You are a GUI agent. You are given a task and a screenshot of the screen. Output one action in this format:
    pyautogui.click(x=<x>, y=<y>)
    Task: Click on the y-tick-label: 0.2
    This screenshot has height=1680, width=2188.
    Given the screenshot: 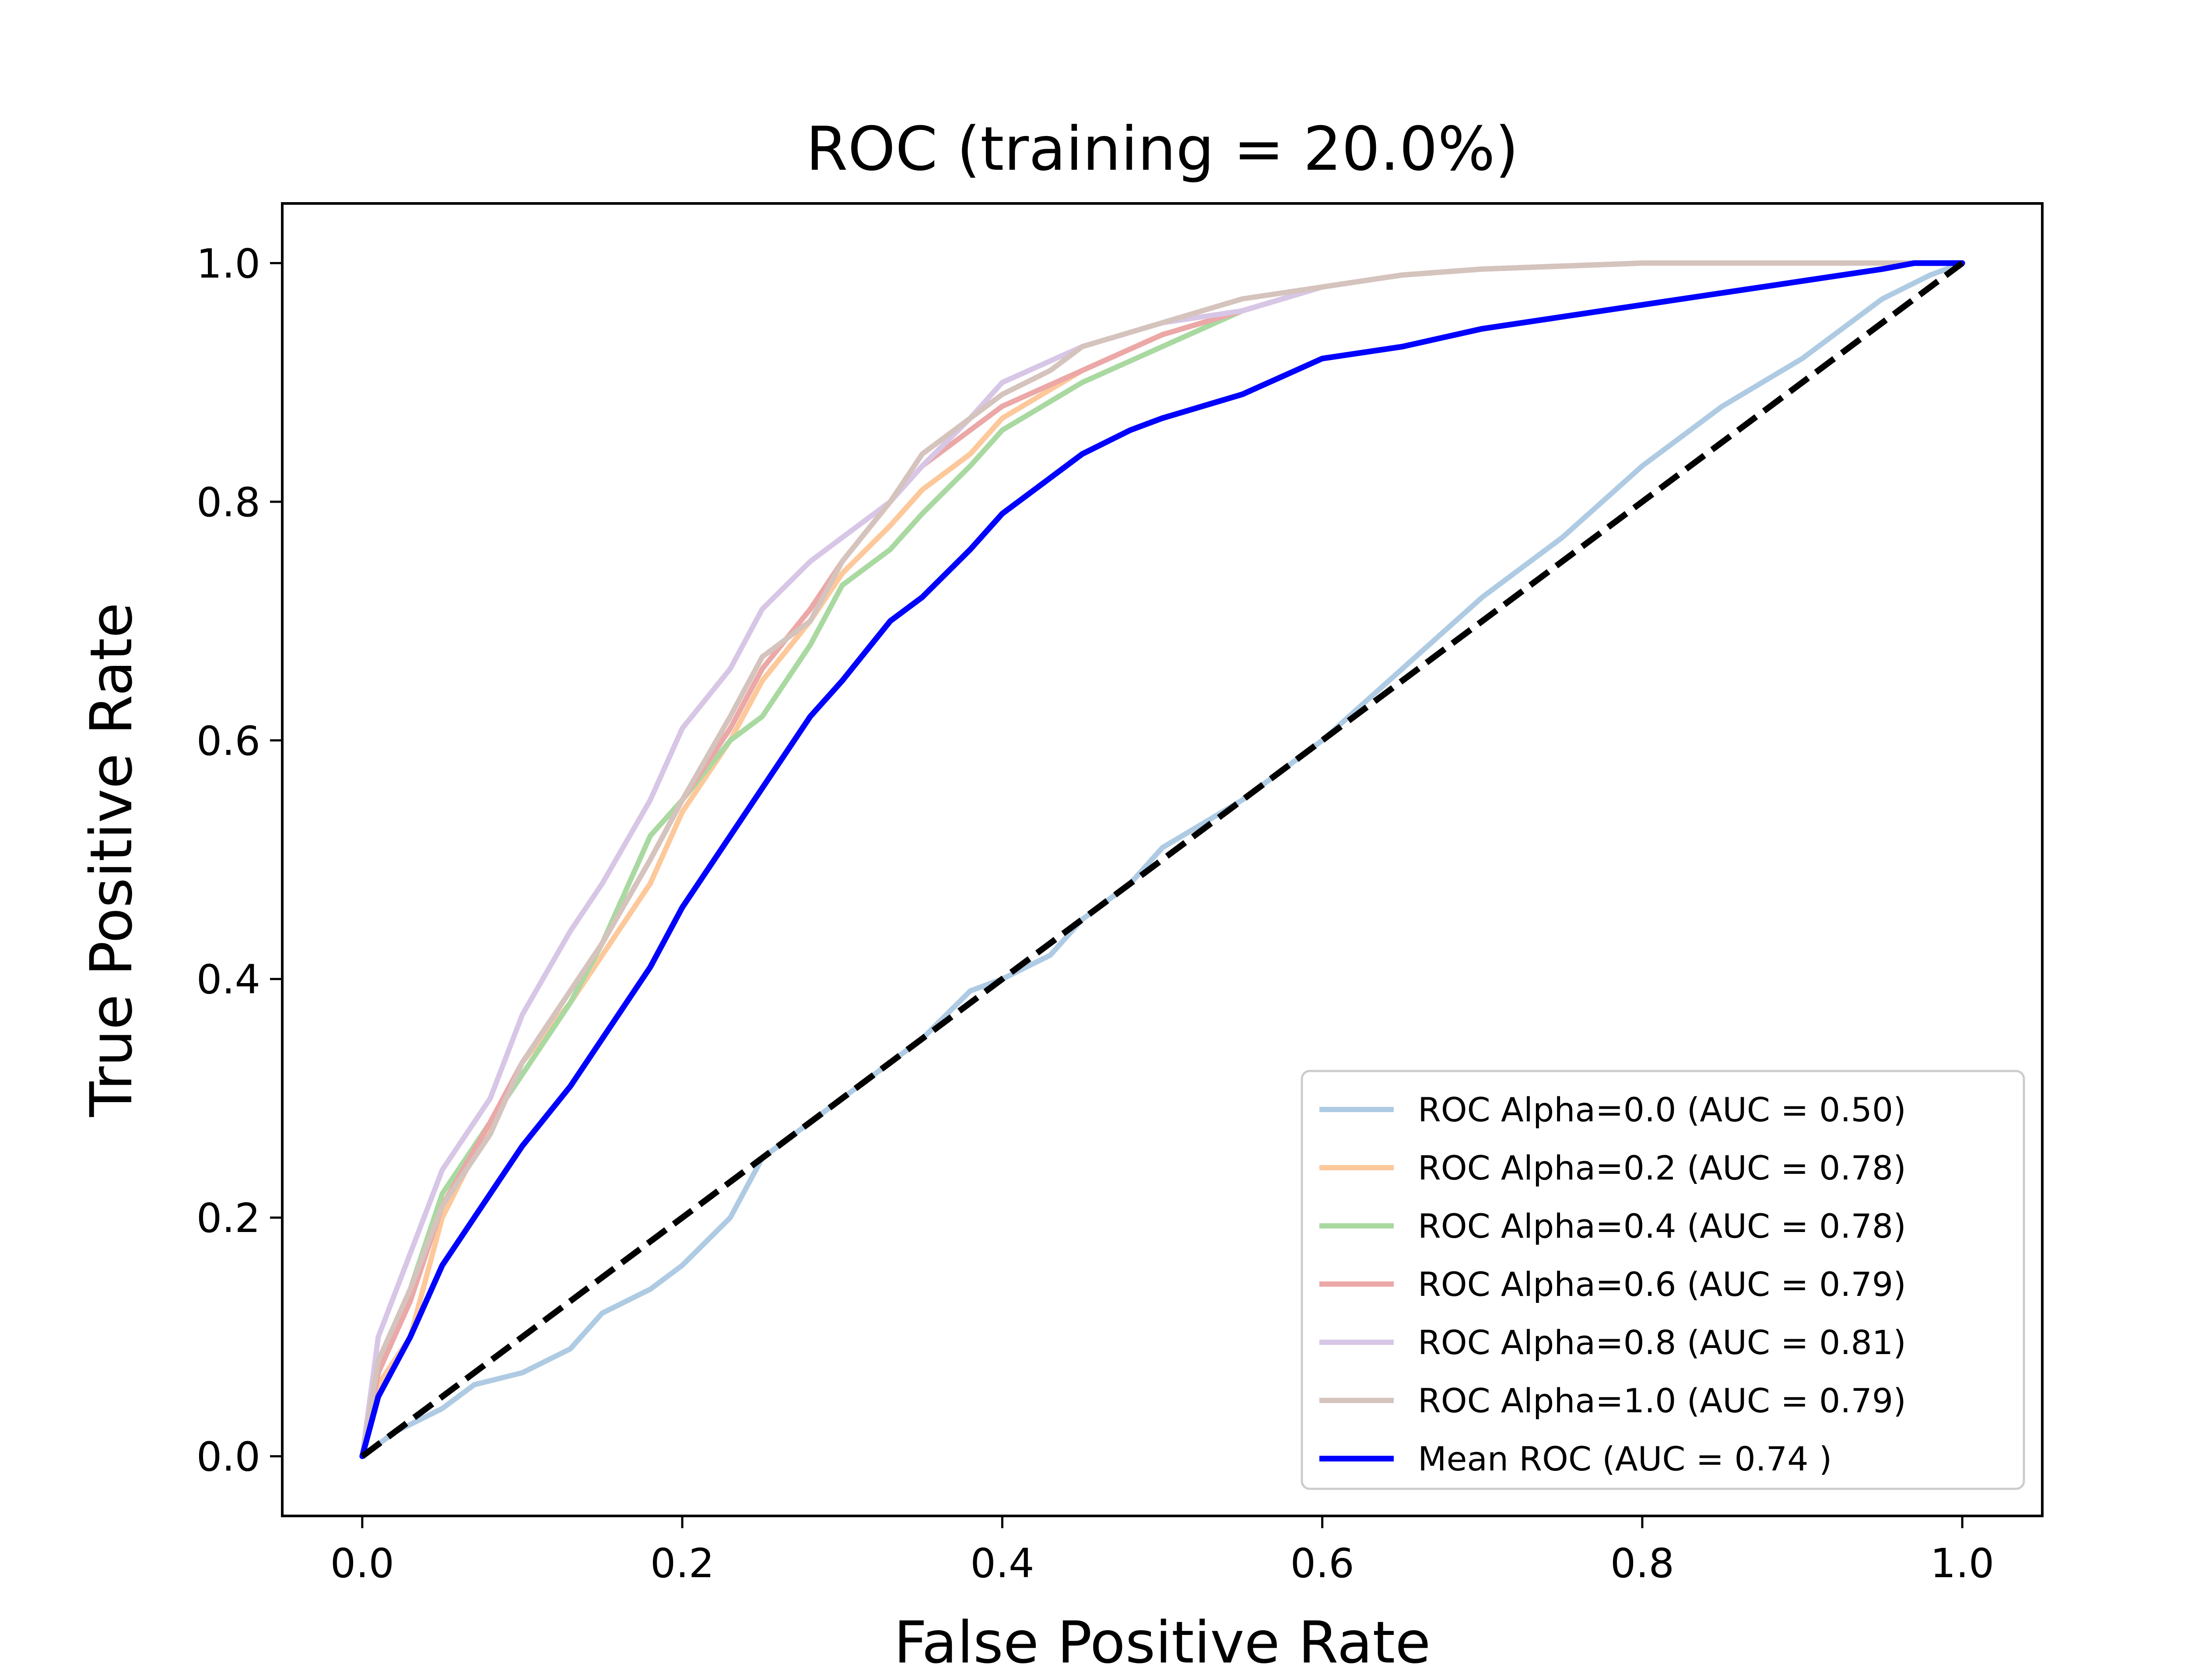 What is the action you would take?
    pyautogui.click(x=228, y=1218)
    